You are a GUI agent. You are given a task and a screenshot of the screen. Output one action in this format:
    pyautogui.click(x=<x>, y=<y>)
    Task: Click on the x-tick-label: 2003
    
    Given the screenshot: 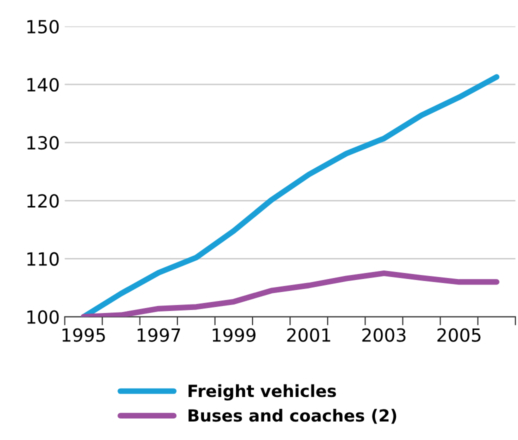 What is the action you would take?
    pyautogui.click(x=384, y=335)
    